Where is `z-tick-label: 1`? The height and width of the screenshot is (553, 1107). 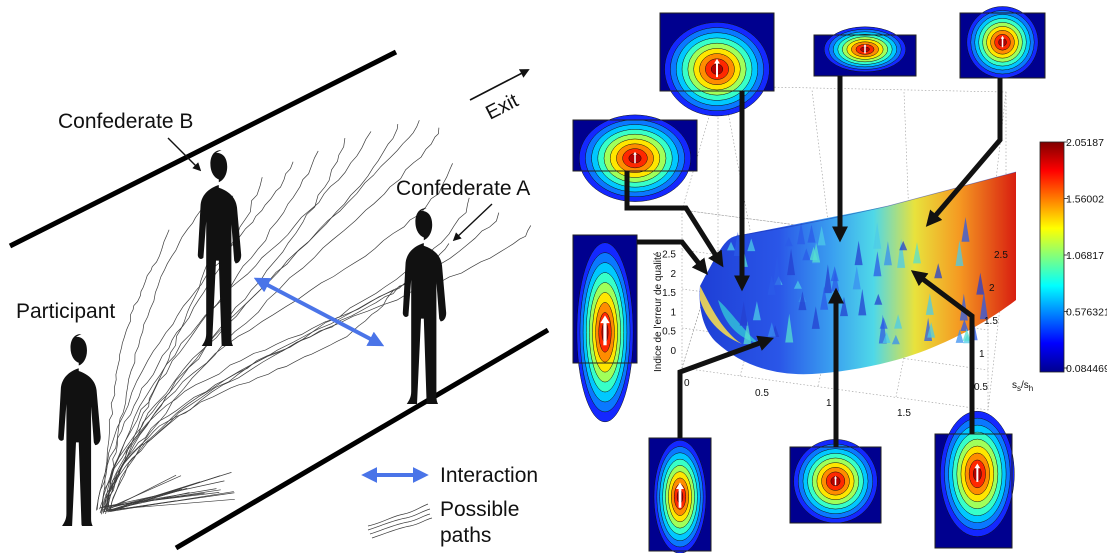
z-tick-label: 1 is located at coordinates (673, 312).